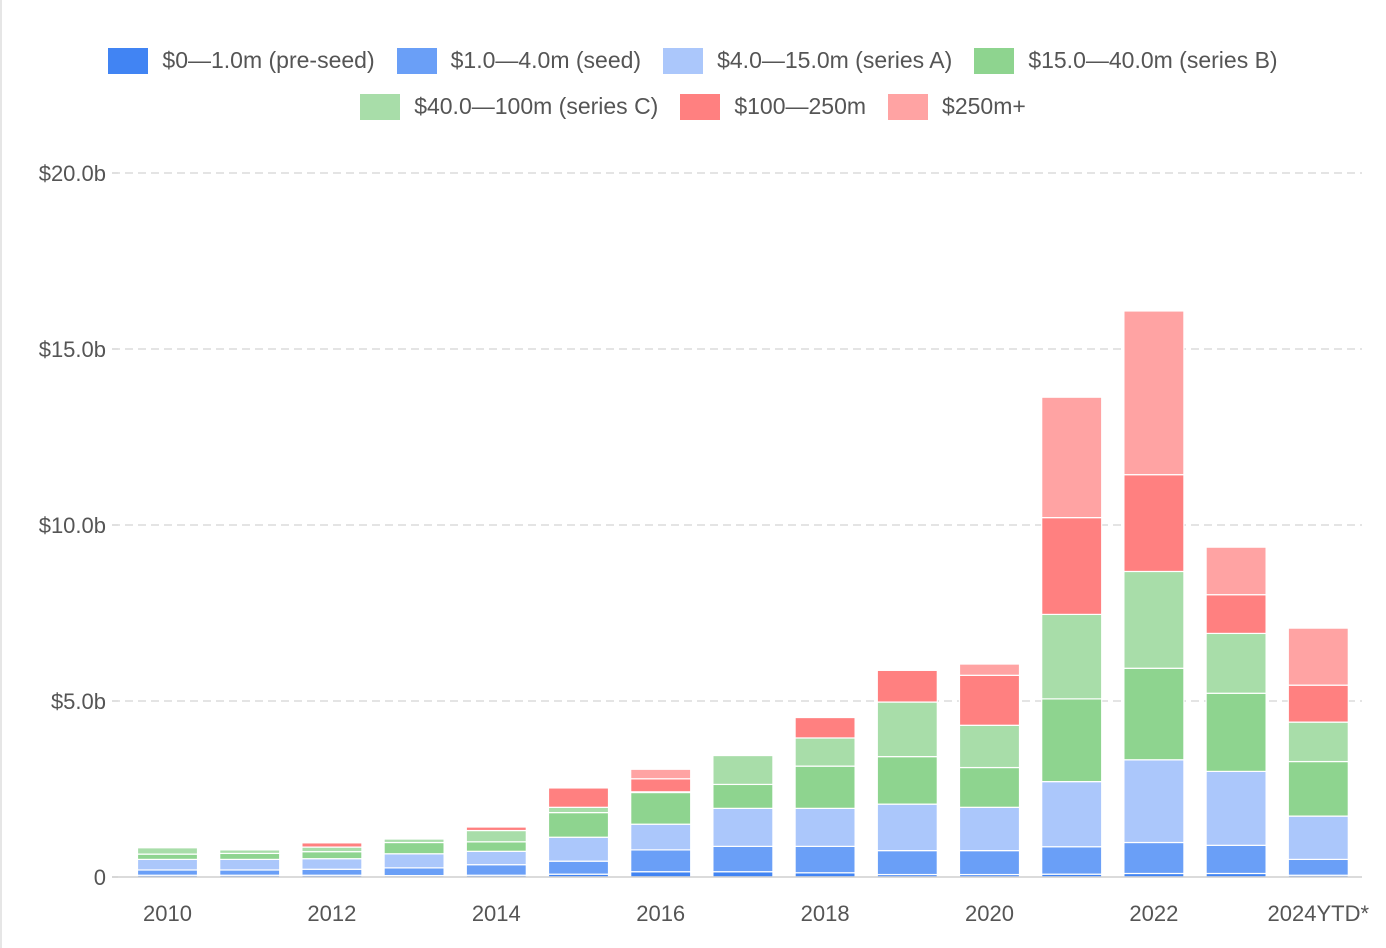 The height and width of the screenshot is (948, 1386). Describe the element at coordinates (72, 525) in the screenshot. I see `y-tick-label: $10.0b` at that location.